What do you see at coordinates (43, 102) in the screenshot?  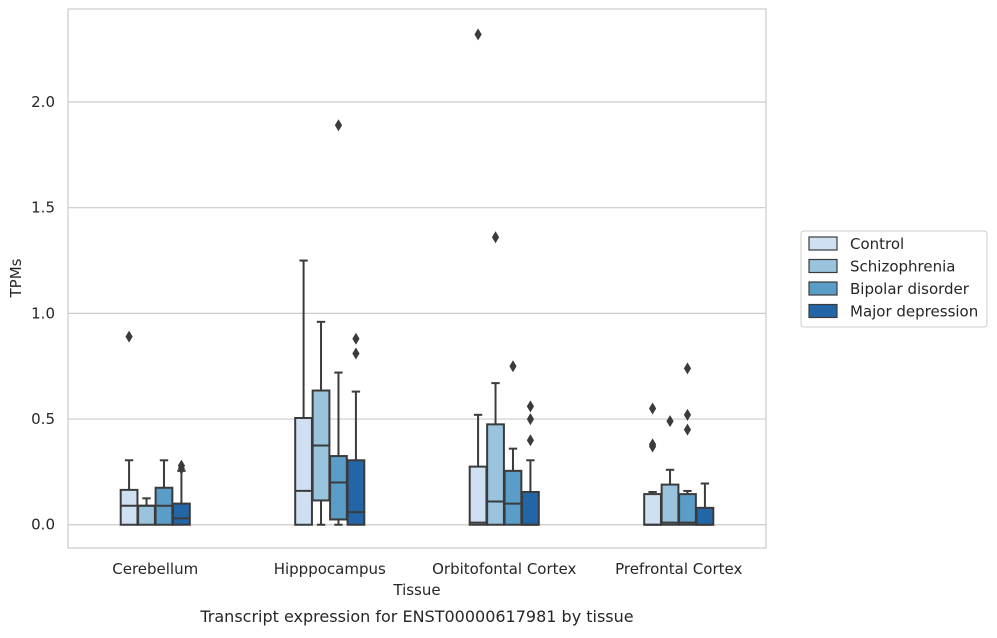 I see `y-tick-label: 2.0` at bounding box center [43, 102].